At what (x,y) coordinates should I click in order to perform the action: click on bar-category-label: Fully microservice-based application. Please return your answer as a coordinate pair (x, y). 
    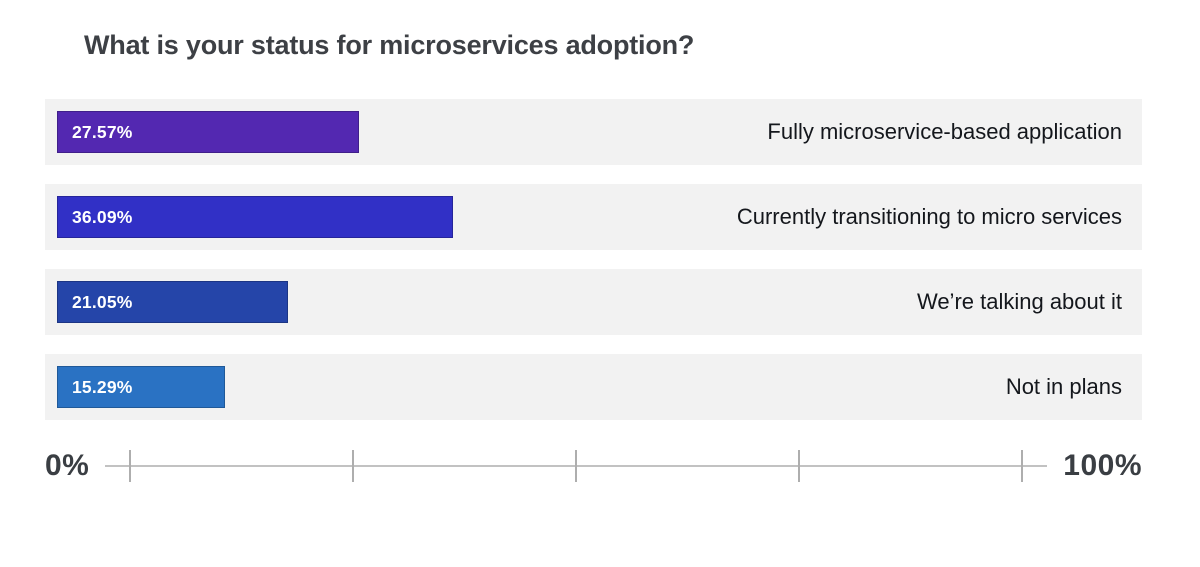
    Looking at the image, I should click on (944, 131).